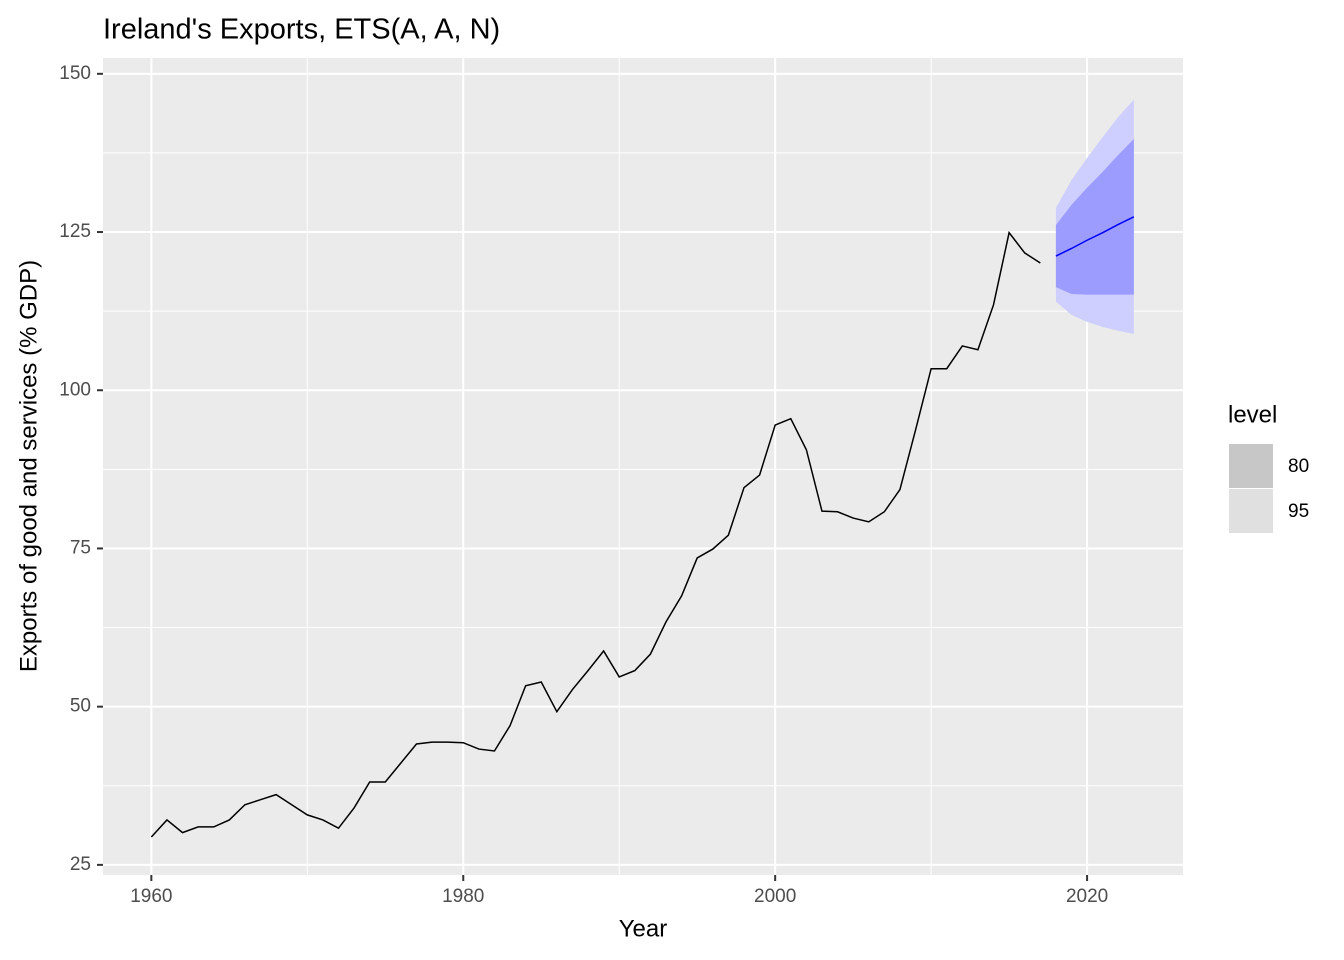  I want to click on y-axis-title: Exports of good and services (% GDP), so click(28, 466).